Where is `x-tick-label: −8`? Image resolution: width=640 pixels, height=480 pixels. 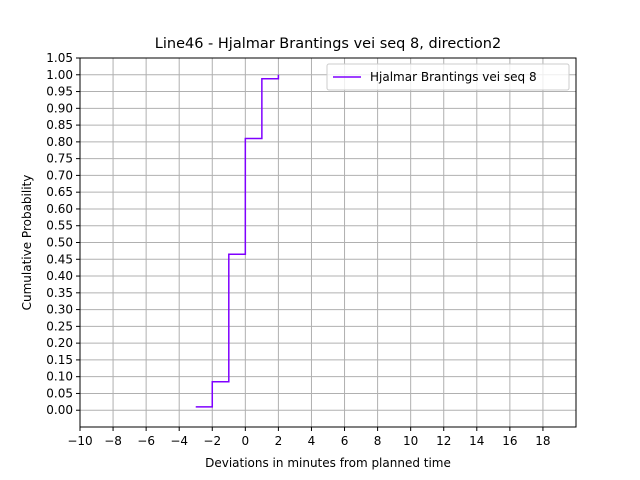 x-tick-label: −8 is located at coordinates (113, 441).